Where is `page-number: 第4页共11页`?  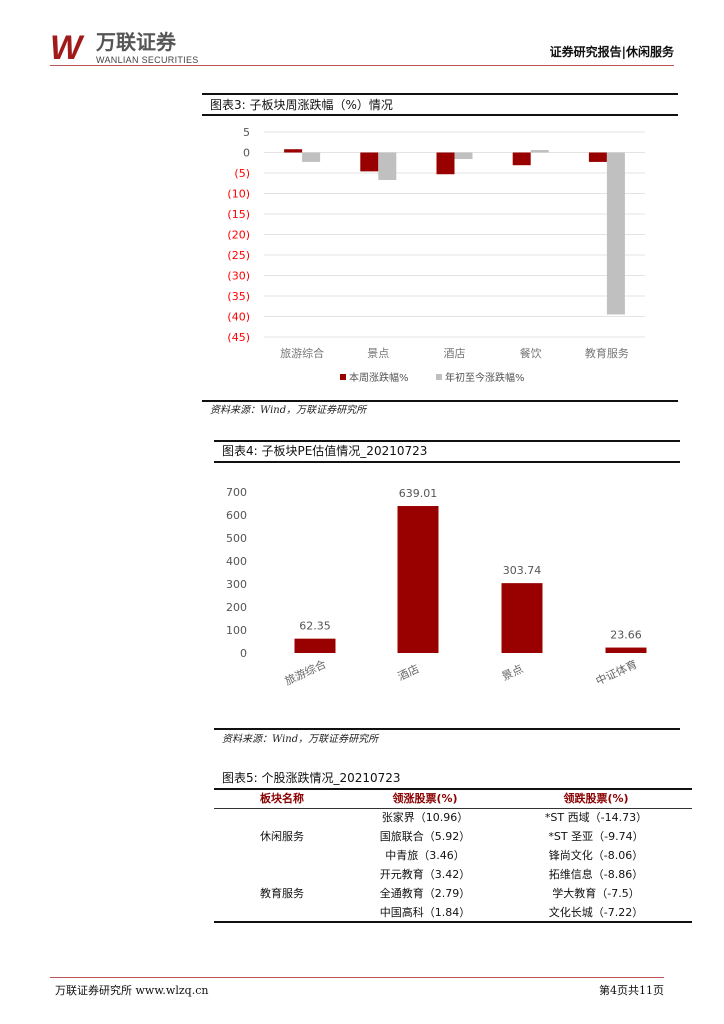
page-number: 第4页共11页 is located at coordinates (631, 990).